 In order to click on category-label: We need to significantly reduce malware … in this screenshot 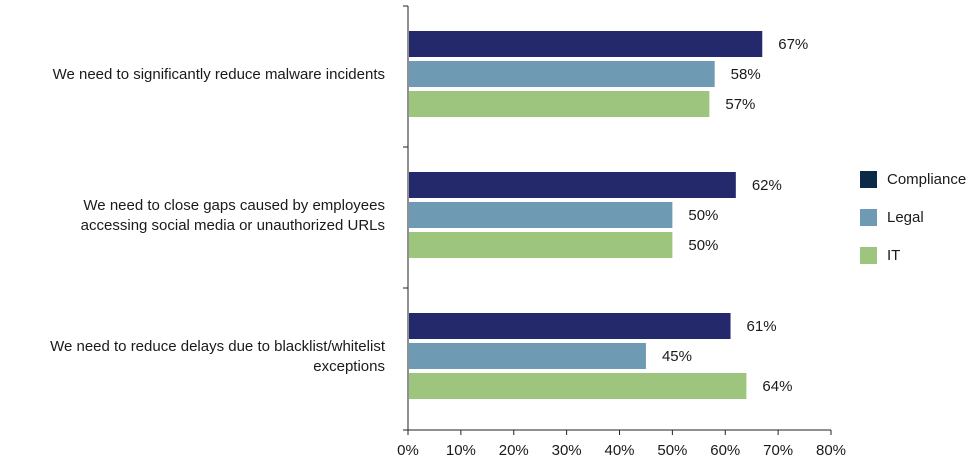, I will do `click(219, 74)`.